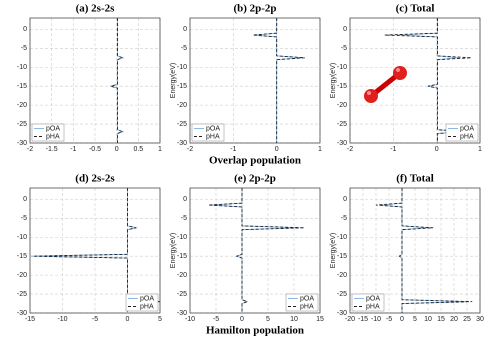 The width and height of the screenshot is (500, 340). Describe the element at coordinates (52, 149) in the screenshot. I see `x-tick-label: -1.5` at that location.